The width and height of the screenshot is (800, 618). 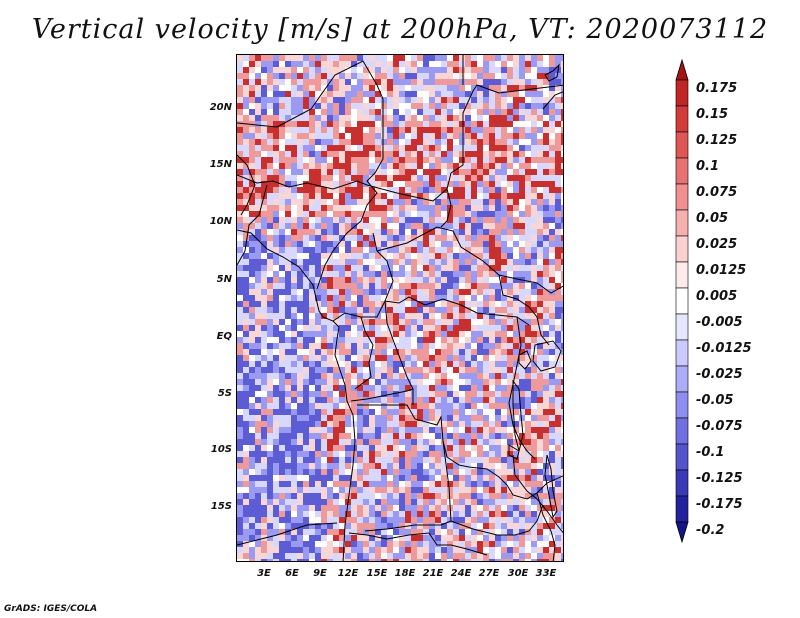 What do you see at coordinates (552, 100) in the screenshot?
I see `border-ethiopia-n` at bounding box center [552, 100].